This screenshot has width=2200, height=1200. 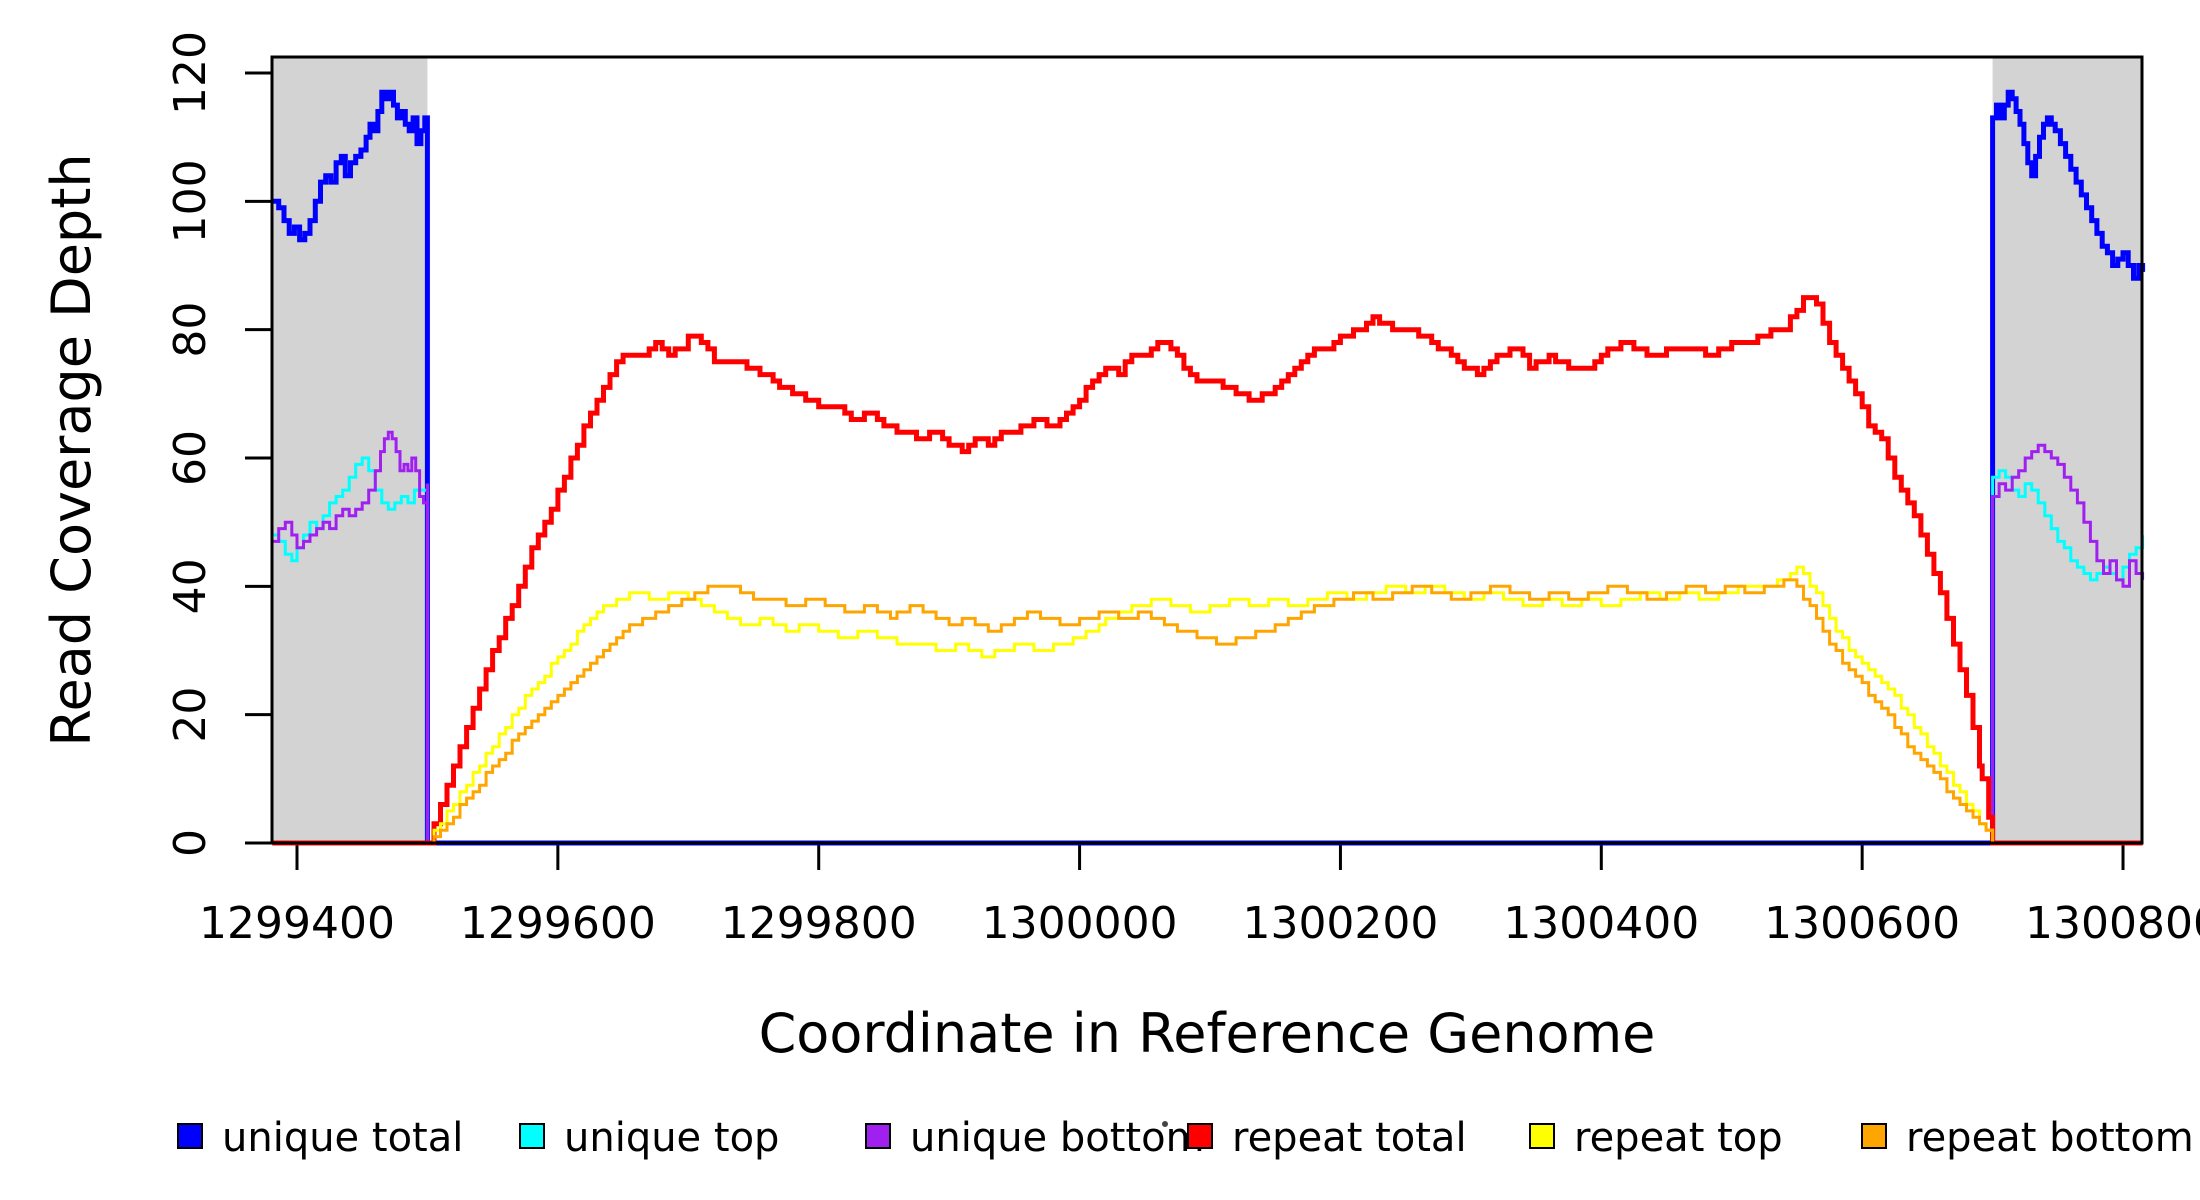 I want to click on stray-dot, so click(x=1165, y=1124).